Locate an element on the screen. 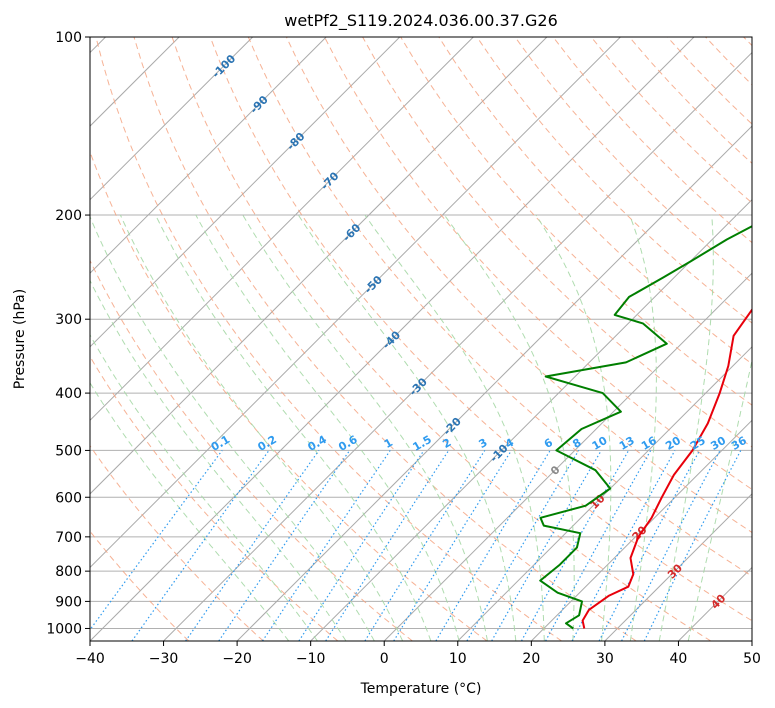  mixing-ratio-label: 3 is located at coordinates (482, 443).